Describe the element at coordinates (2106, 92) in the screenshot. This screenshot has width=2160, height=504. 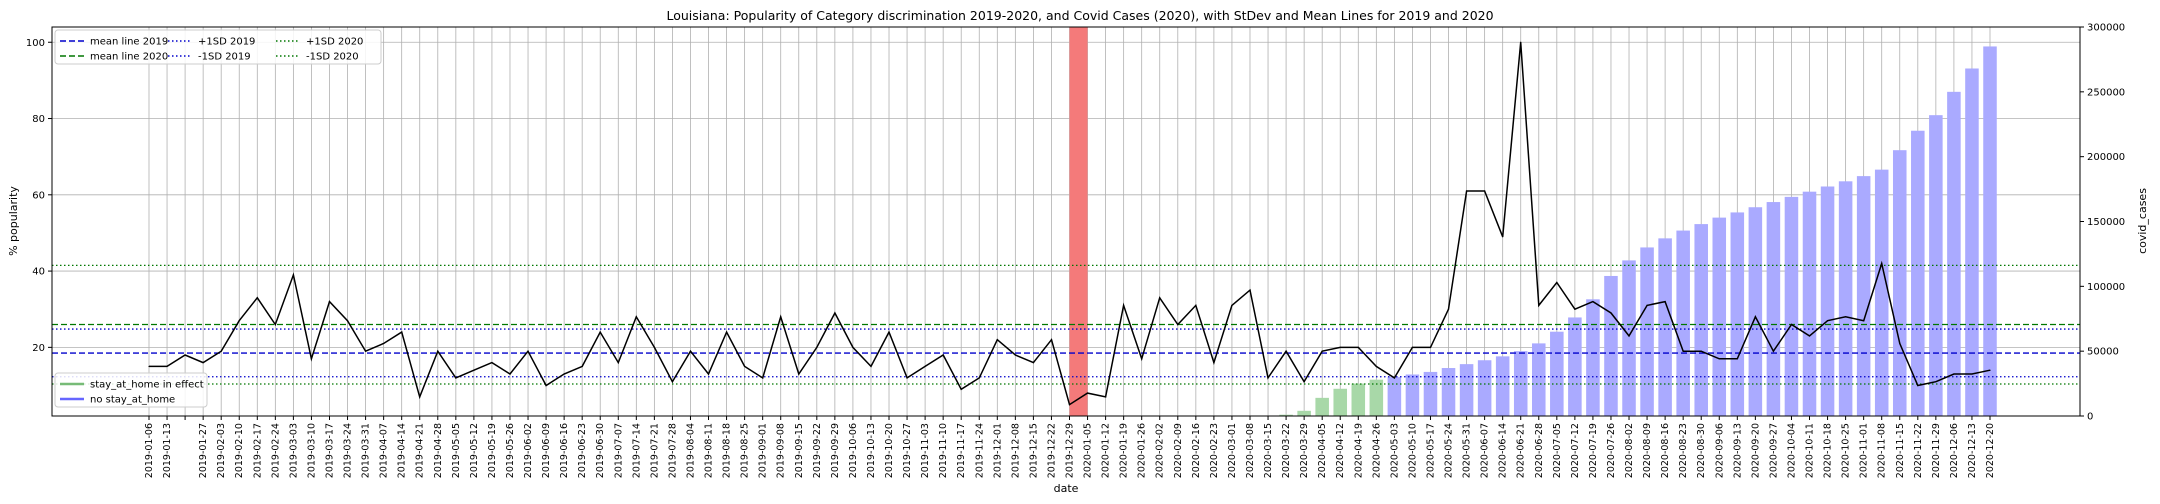
I see `y2-tick-label: 250000` at that location.